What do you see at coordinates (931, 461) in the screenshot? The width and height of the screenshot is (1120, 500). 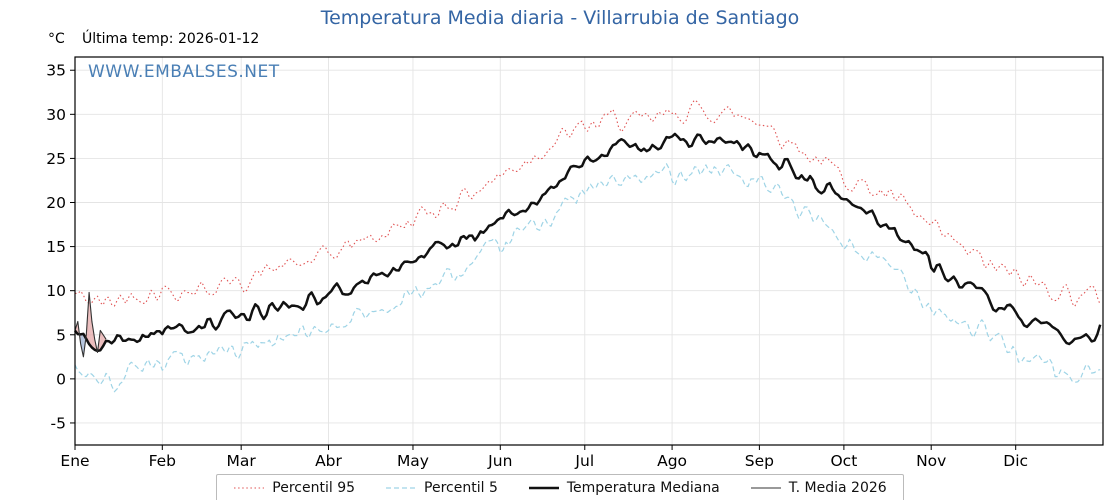 I see `x-tick-label: Nov` at bounding box center [931, 461].